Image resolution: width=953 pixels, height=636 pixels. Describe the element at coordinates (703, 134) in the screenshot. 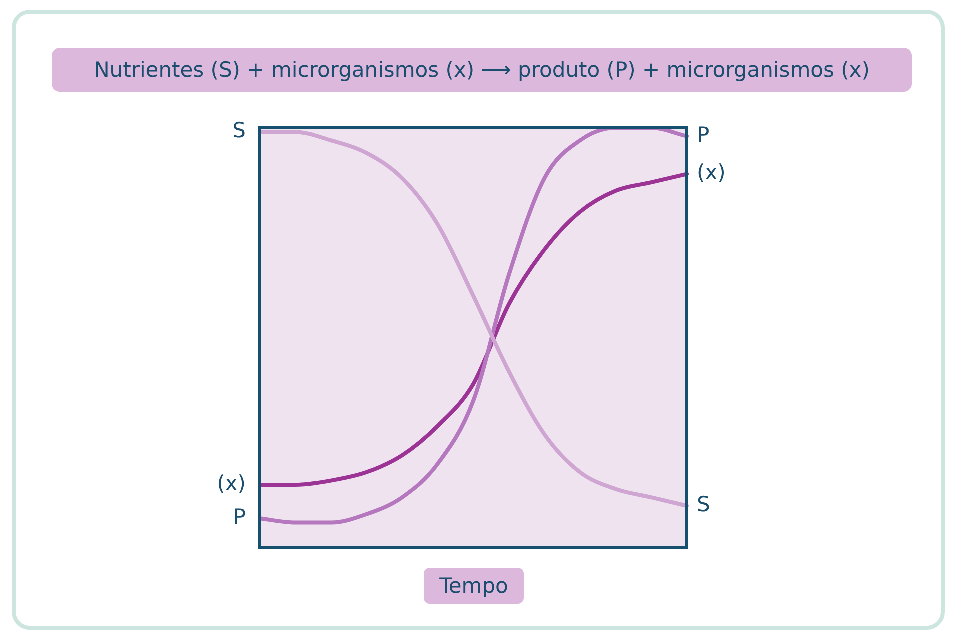

I see `series-label: P` at that location.